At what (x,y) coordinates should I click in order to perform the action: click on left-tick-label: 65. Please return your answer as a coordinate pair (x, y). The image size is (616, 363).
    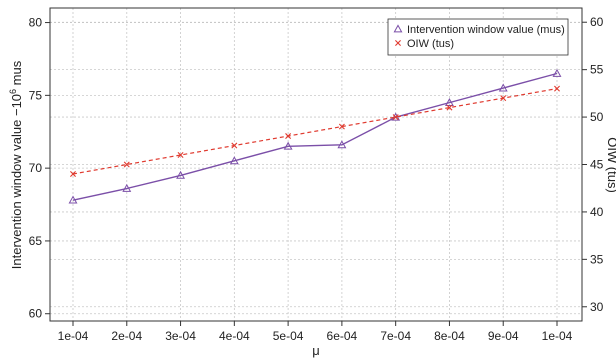
    Looking at the image, I should click on (36, 241).